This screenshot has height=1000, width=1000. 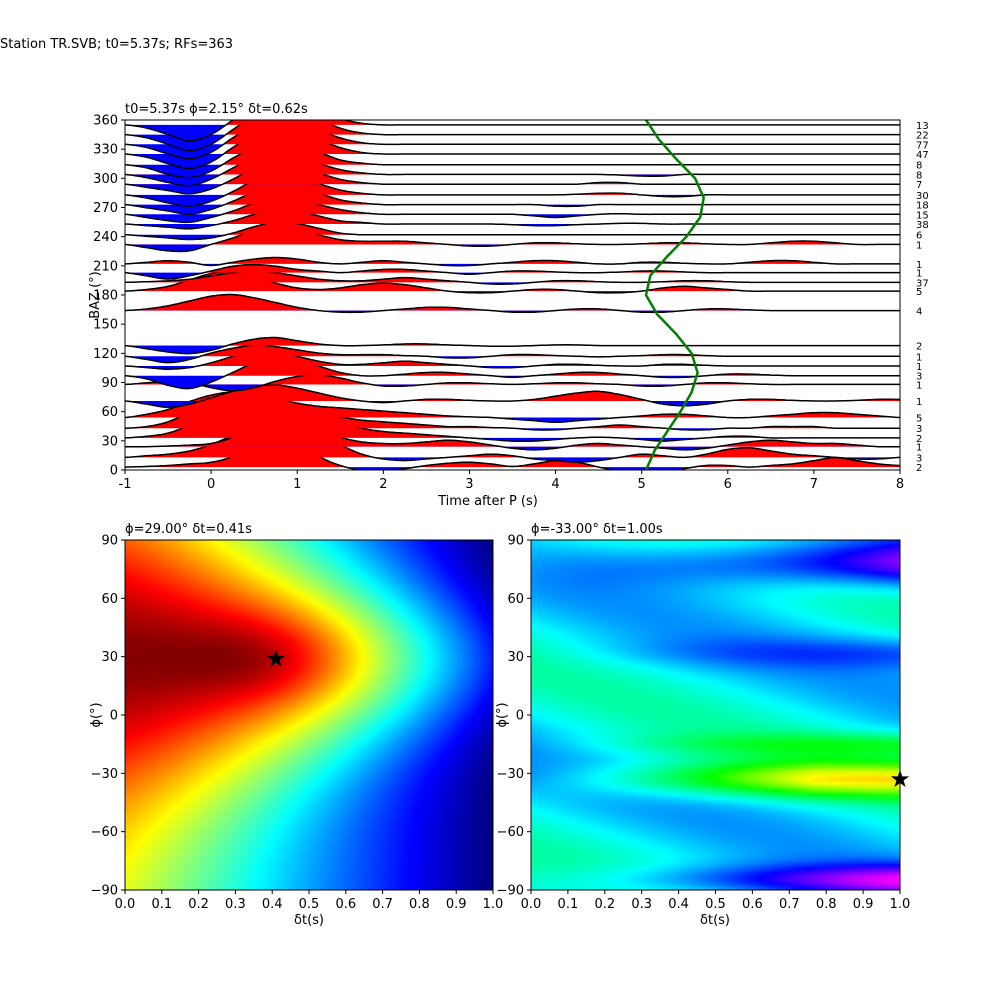 I want to click on x-tick-label: 0.8, so click(x=826, y=904).